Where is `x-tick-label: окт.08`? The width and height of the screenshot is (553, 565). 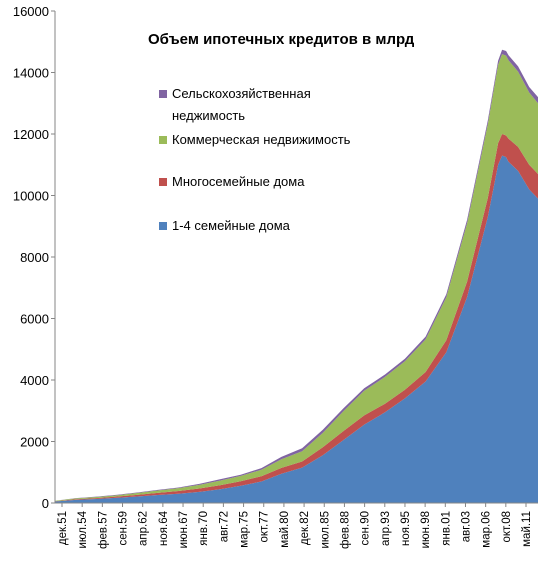
x-tick-label: окт.08 is located at coordinates (507, 527).